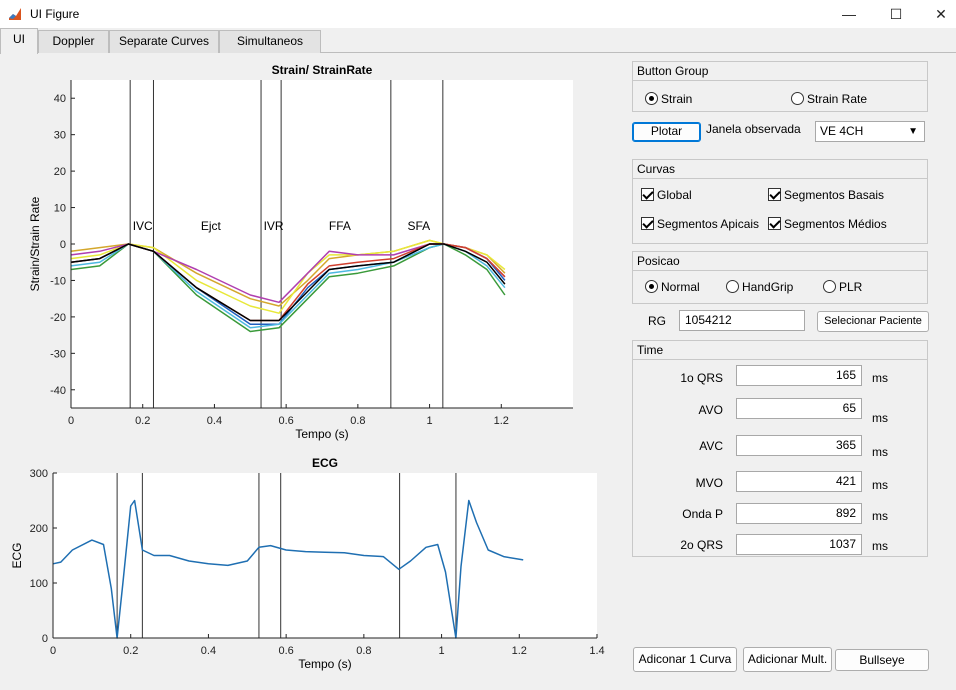  What do you see at coordinates (58, 354) in the screenshot?
I see `y-tick-label: -30` at bounding box center [58, 354].